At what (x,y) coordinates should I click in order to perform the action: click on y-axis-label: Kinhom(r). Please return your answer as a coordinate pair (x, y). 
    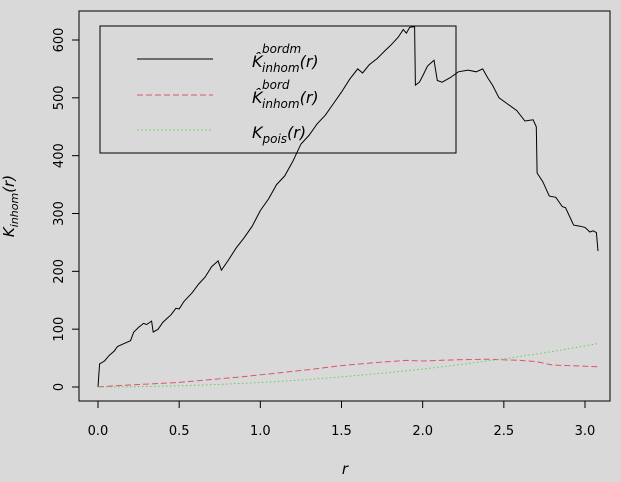
    Looking at the image, I should click on (10, 206).